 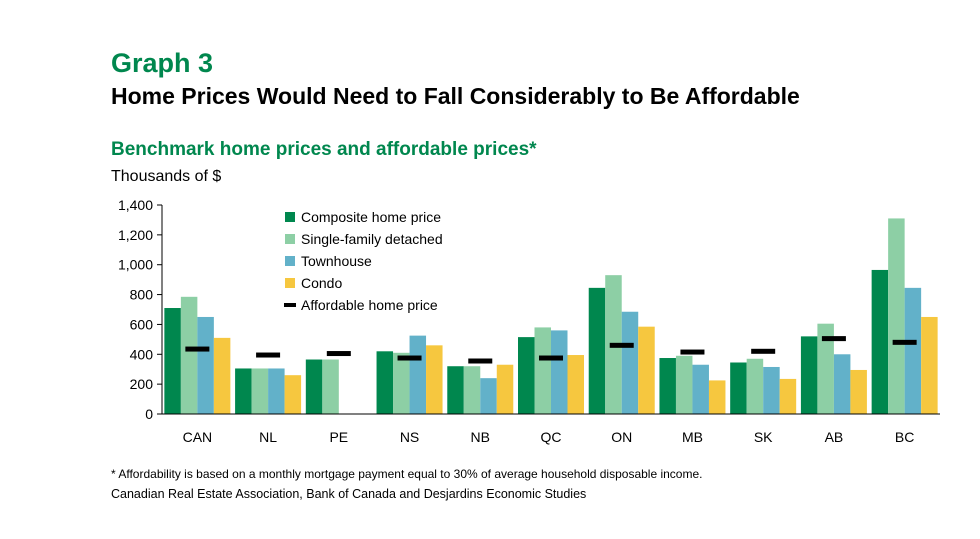 What do you see at coordinates (314, 386) in the screenshot?
I see `bar-composite-pe` at bounding box center [314, 386].